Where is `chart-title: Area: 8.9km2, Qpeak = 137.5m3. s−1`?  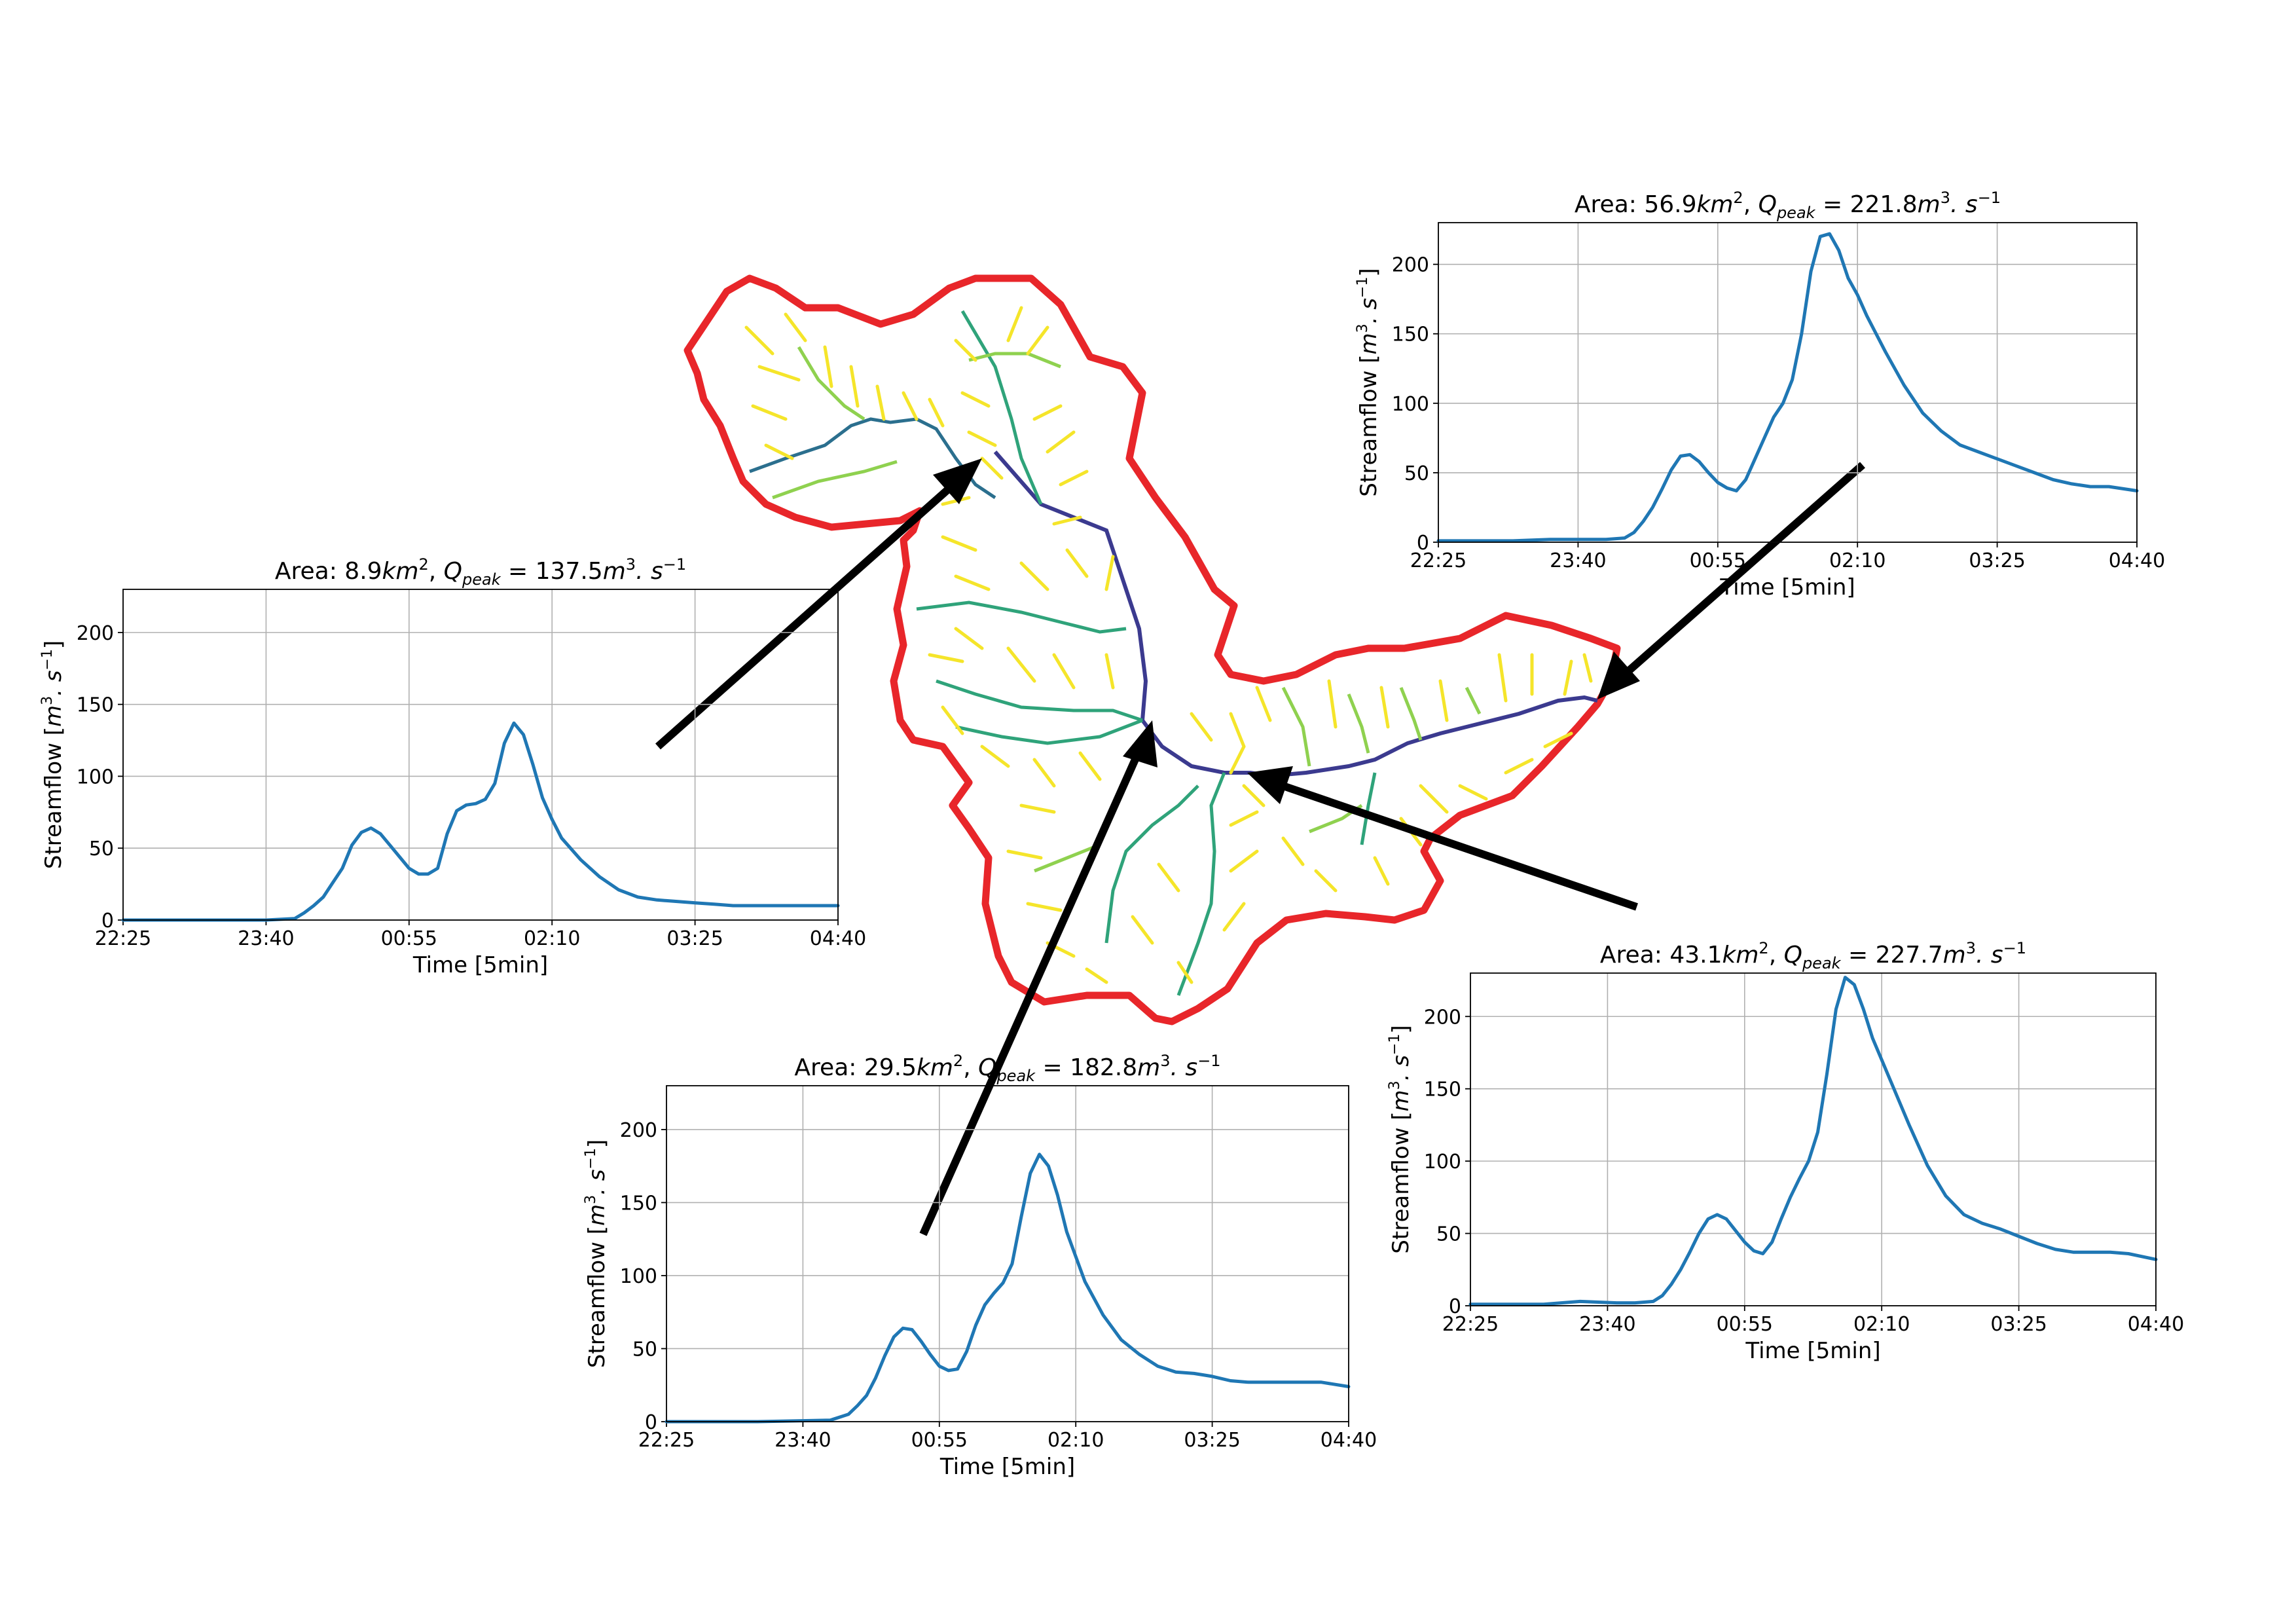 chart-title: Area: 8.9km2, Qpeak = 137.5m3. s−1 is located at coordinates (480, 572).